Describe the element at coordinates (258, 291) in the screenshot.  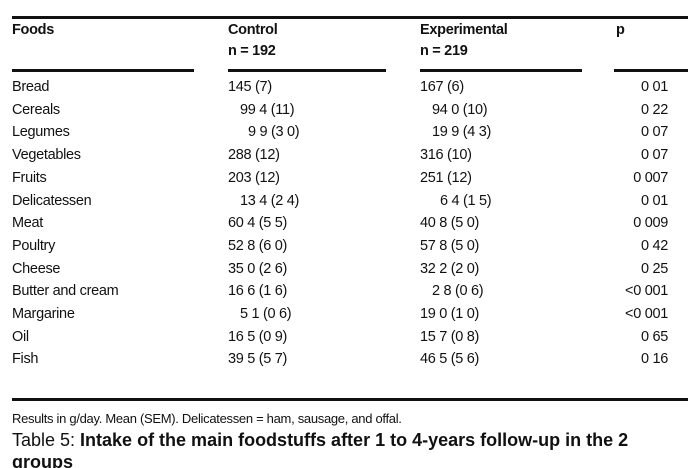
I see `cell-control: 16 6 (1 6)` at that location.